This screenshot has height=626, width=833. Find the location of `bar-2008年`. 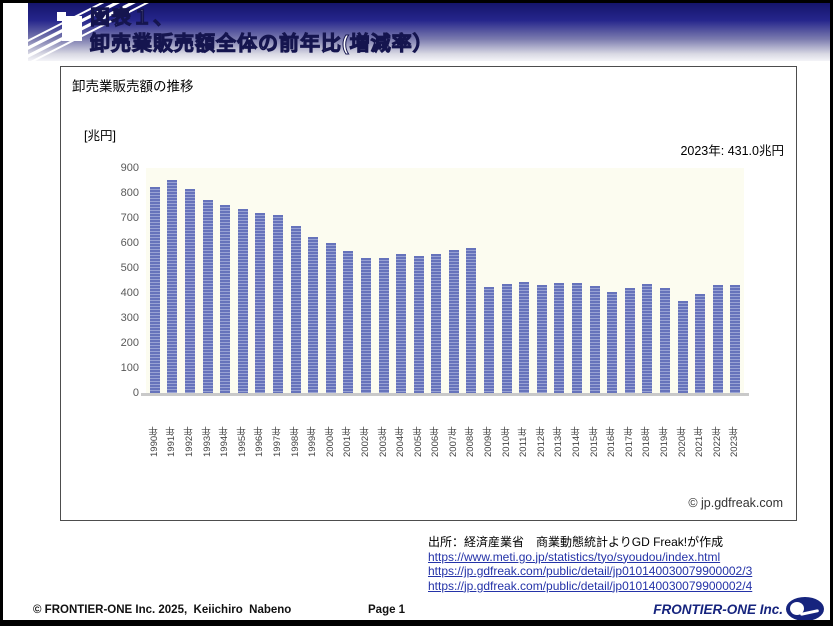

bar-2008年 is located at coordinates (471, 320).